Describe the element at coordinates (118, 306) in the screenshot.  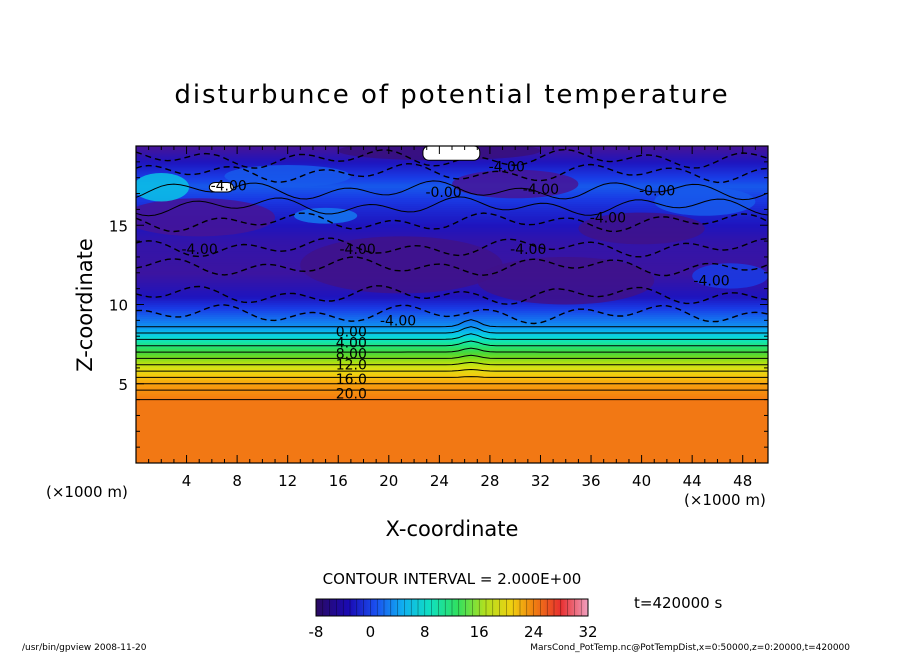
I see `y-tick-label: 10` at that location.